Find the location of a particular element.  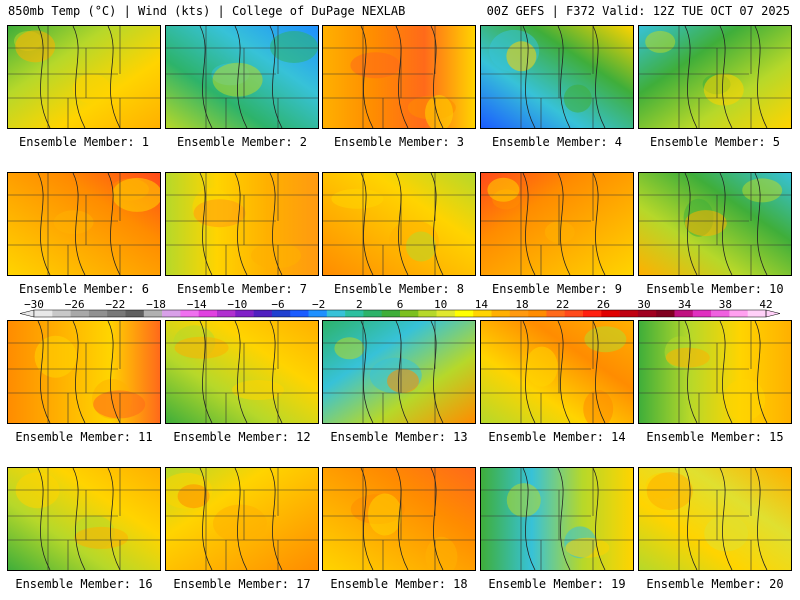

ensemble-member-label: Ensemble Member: 9 is located at coordinates (557, 289).